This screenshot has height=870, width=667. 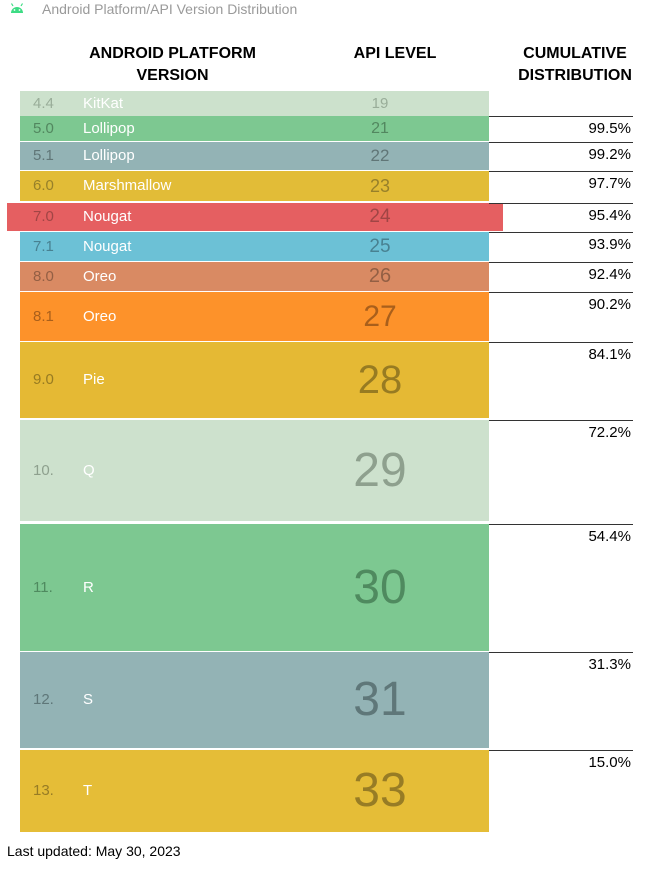 What do you see at coordinates (172, 75) in the screenshot?
I see `header-platform-version-line2: VERSION` at bounding box center [172, 75].